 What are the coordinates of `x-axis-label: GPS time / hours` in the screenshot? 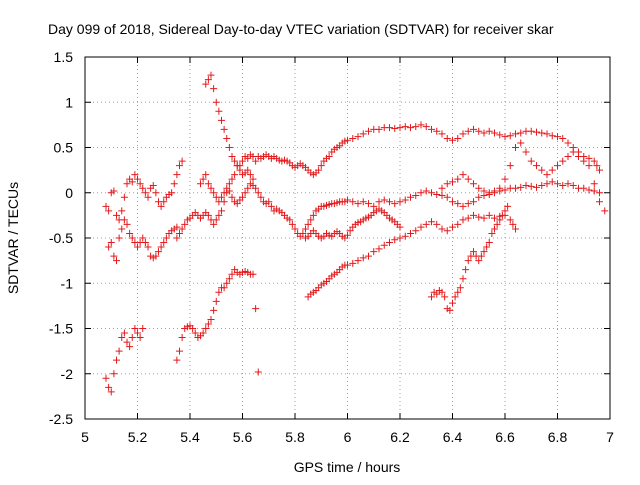 It's located at (347, 467).